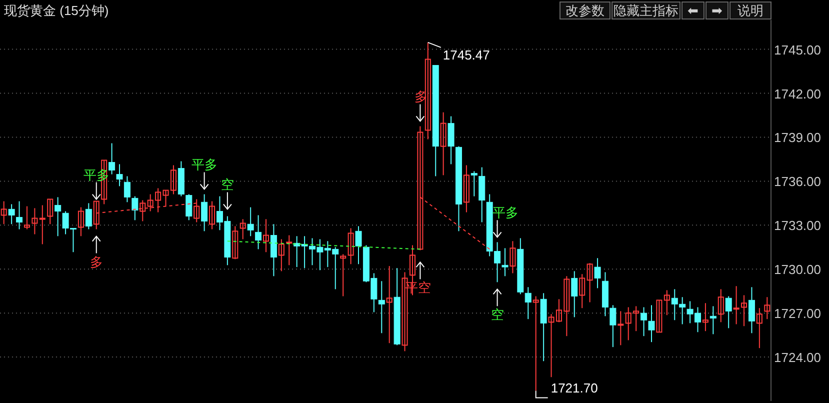 The image size is (829, 403). I want to click on annotation: 平多, so click(204, 164).